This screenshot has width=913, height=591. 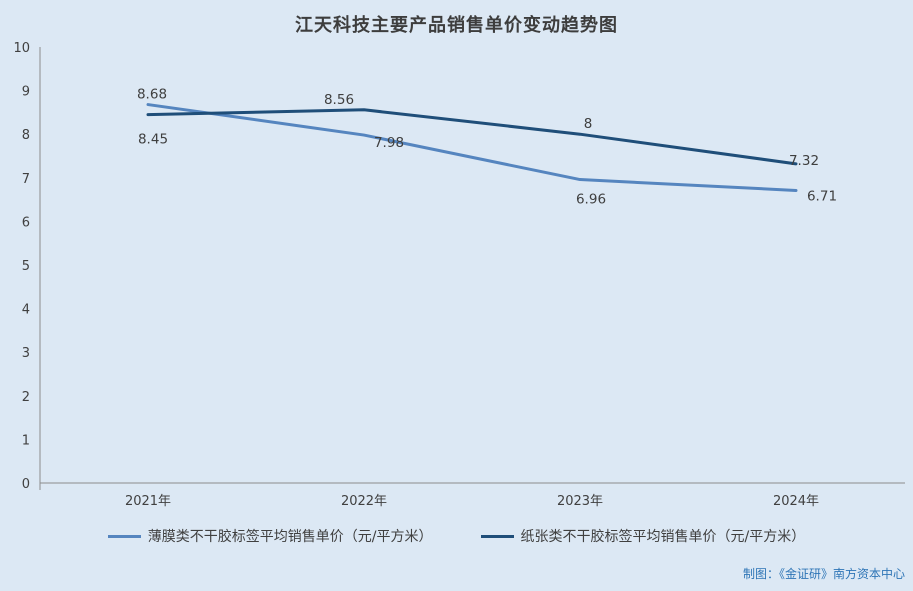 What do you see at coordinates (580, 501) in the screenshot?
I see `x-tick-label: 2023年` at bounding box center [580, 501].